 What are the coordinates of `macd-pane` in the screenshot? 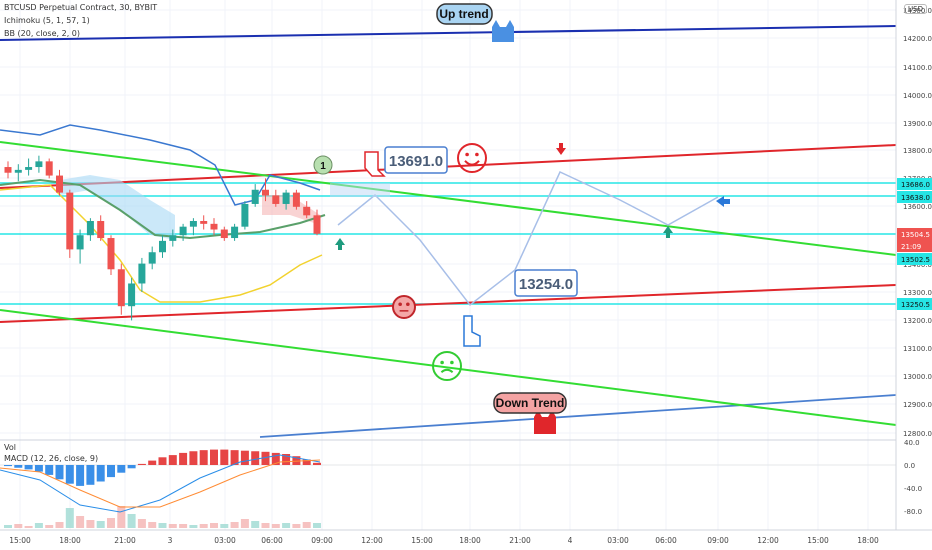 It's located at (448, 488).